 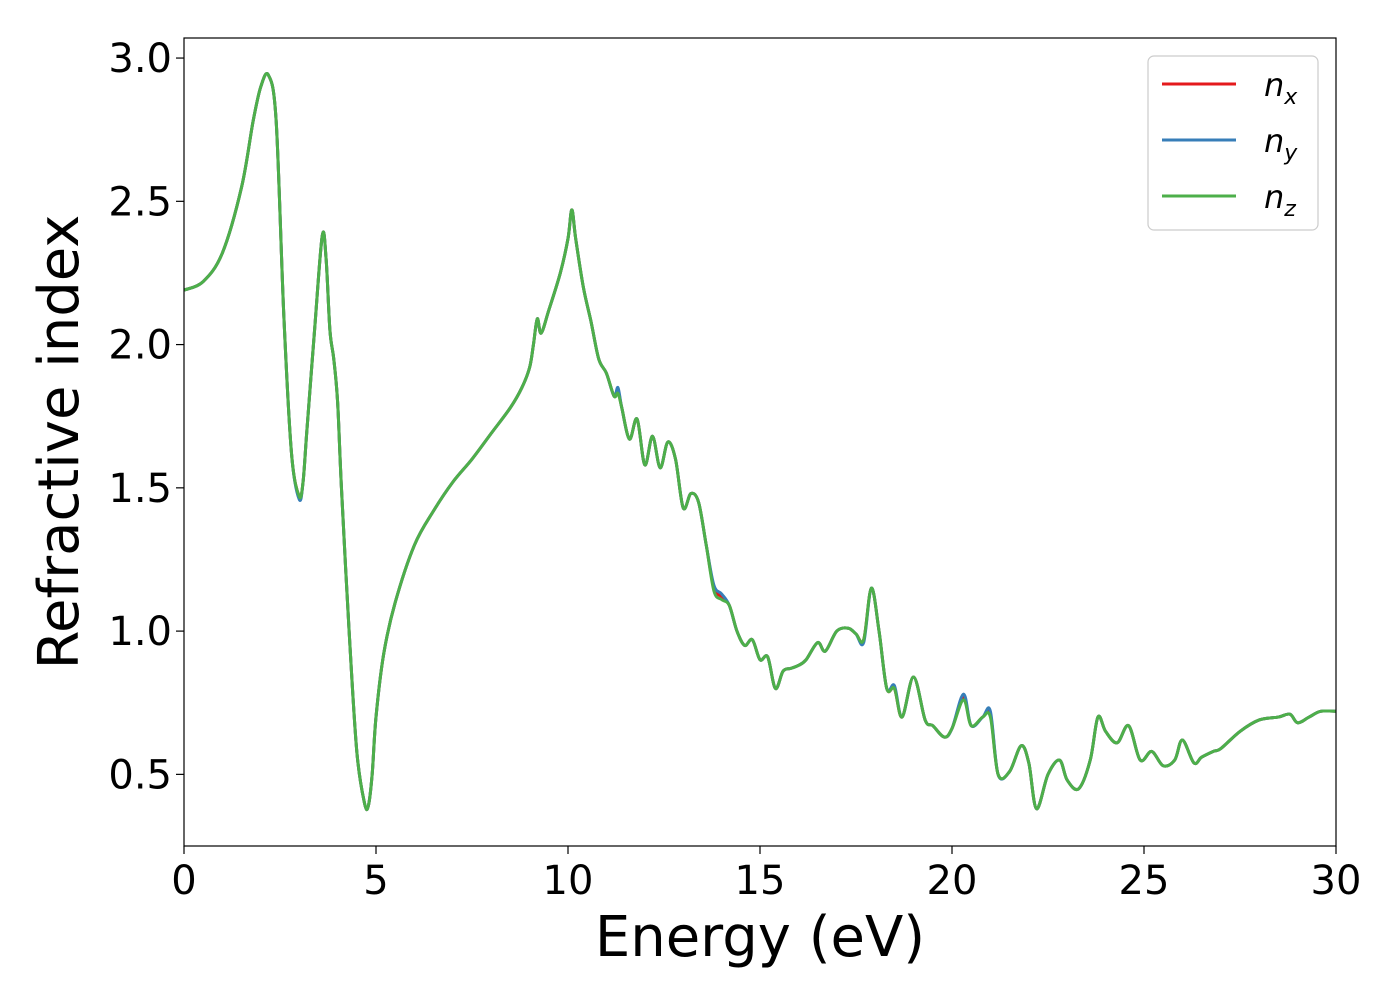 I want to click on y-axis: 0.5 1.0 1.5 2.0 2.5 3.0, so click(x=146, y=417).